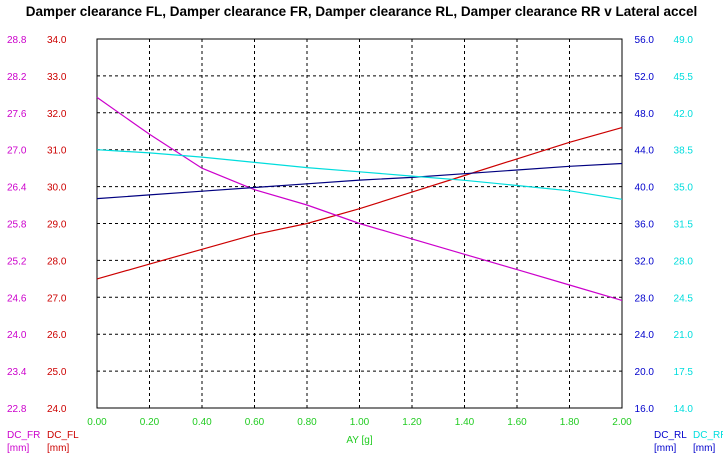 The width and height of the screenshot is (723, 460). I want to click on y-tick-label: 40.0, so click(645, 188).